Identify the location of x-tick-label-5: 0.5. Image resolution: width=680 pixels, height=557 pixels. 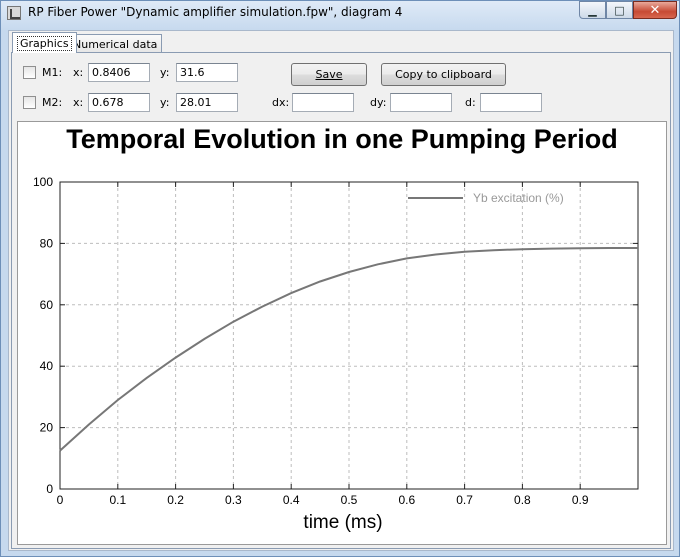
(349, 500).